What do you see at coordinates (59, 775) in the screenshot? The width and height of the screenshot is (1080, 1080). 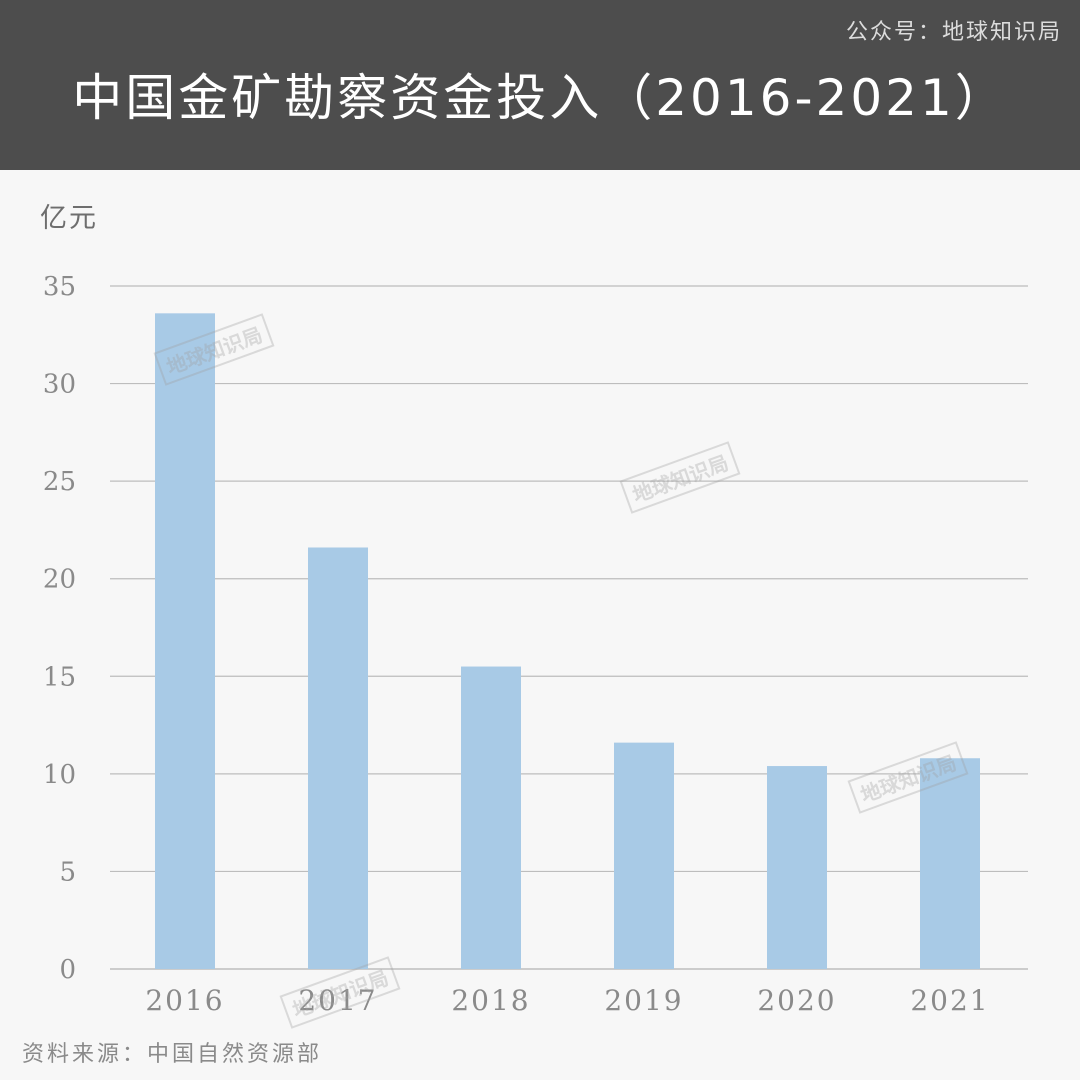 I see `y-tick-label: 10` at bounding box center [59, 775].